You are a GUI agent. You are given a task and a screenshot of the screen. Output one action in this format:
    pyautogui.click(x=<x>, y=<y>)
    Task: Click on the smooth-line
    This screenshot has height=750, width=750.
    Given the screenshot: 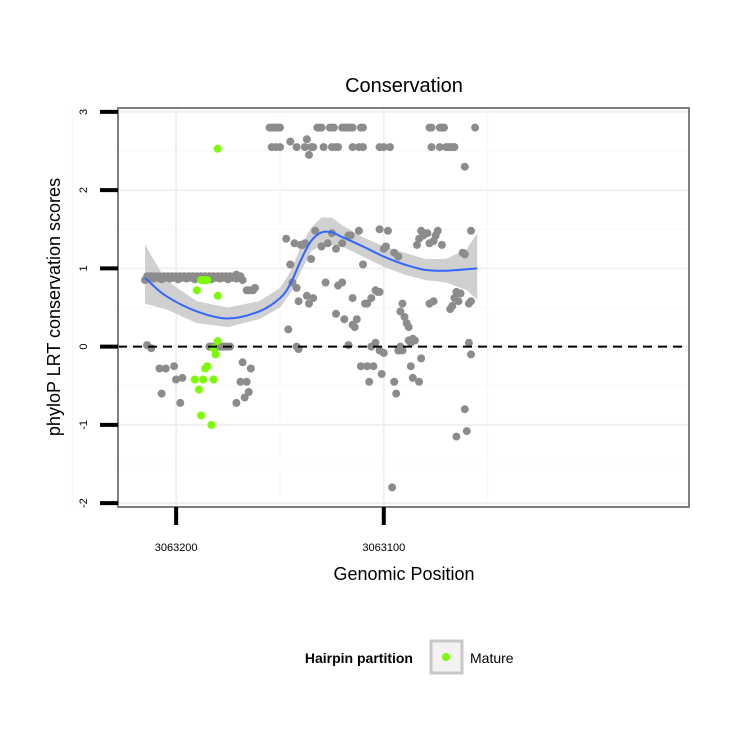 What is the action you would take?
    pyautogui.click(x=311, y=275)
    